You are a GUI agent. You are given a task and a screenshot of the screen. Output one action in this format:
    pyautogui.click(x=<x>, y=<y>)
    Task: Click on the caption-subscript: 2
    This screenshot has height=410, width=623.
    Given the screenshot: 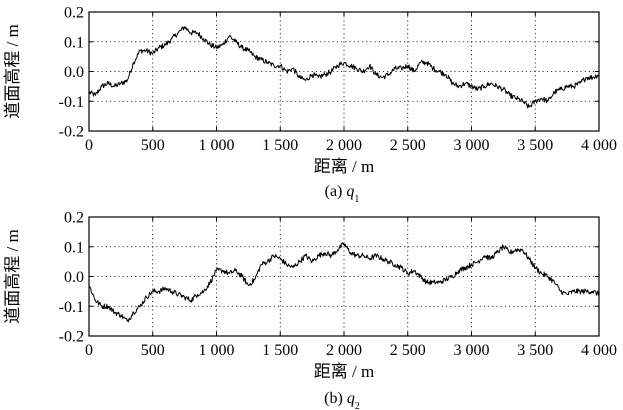 What is the action you would take?
    pyautogui.click(x=357, y=405)
    